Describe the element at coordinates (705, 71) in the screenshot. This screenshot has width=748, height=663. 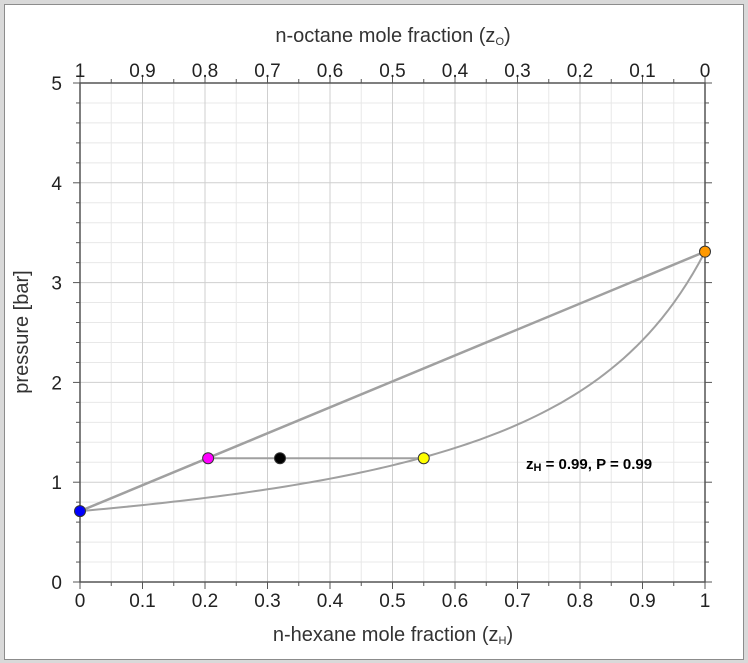
I see `x-tick-label-top: 0` at that location.